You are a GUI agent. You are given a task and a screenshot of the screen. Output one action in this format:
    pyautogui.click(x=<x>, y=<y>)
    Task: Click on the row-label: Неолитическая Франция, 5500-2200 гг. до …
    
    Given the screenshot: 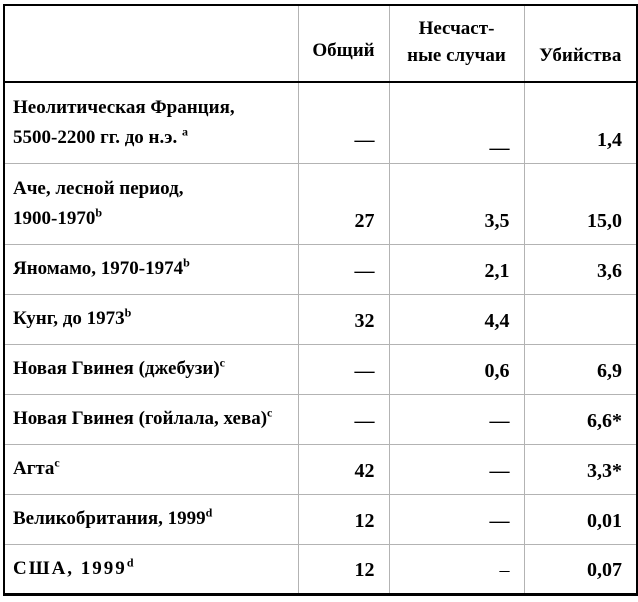 What is the action you would take?
    pyautogui.click(x=151, y=122)
    